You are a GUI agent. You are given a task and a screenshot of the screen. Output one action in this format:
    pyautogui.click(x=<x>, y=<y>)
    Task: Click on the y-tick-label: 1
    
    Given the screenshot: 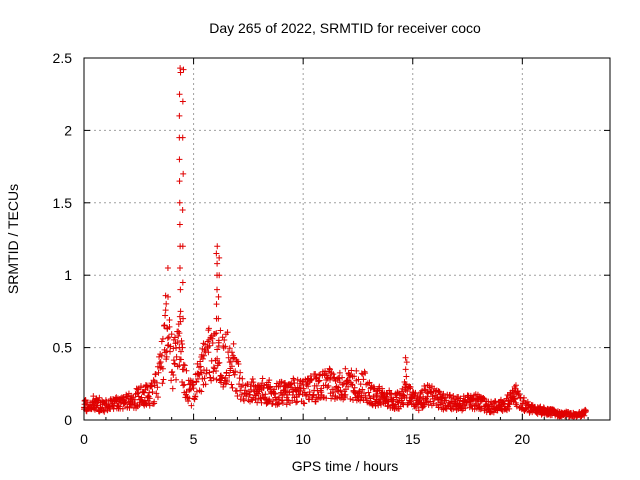 What is the action you would take?
    pyautogui.click(x=68, y=275)
    